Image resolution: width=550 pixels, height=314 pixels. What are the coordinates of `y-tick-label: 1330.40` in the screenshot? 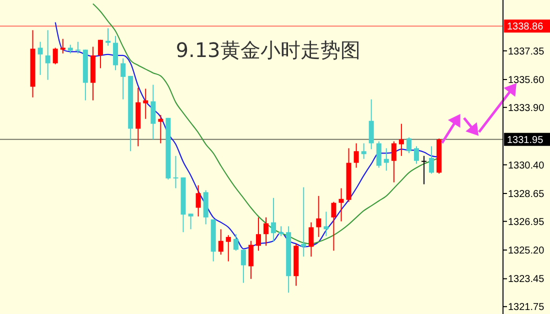 It's located at (526, 166).